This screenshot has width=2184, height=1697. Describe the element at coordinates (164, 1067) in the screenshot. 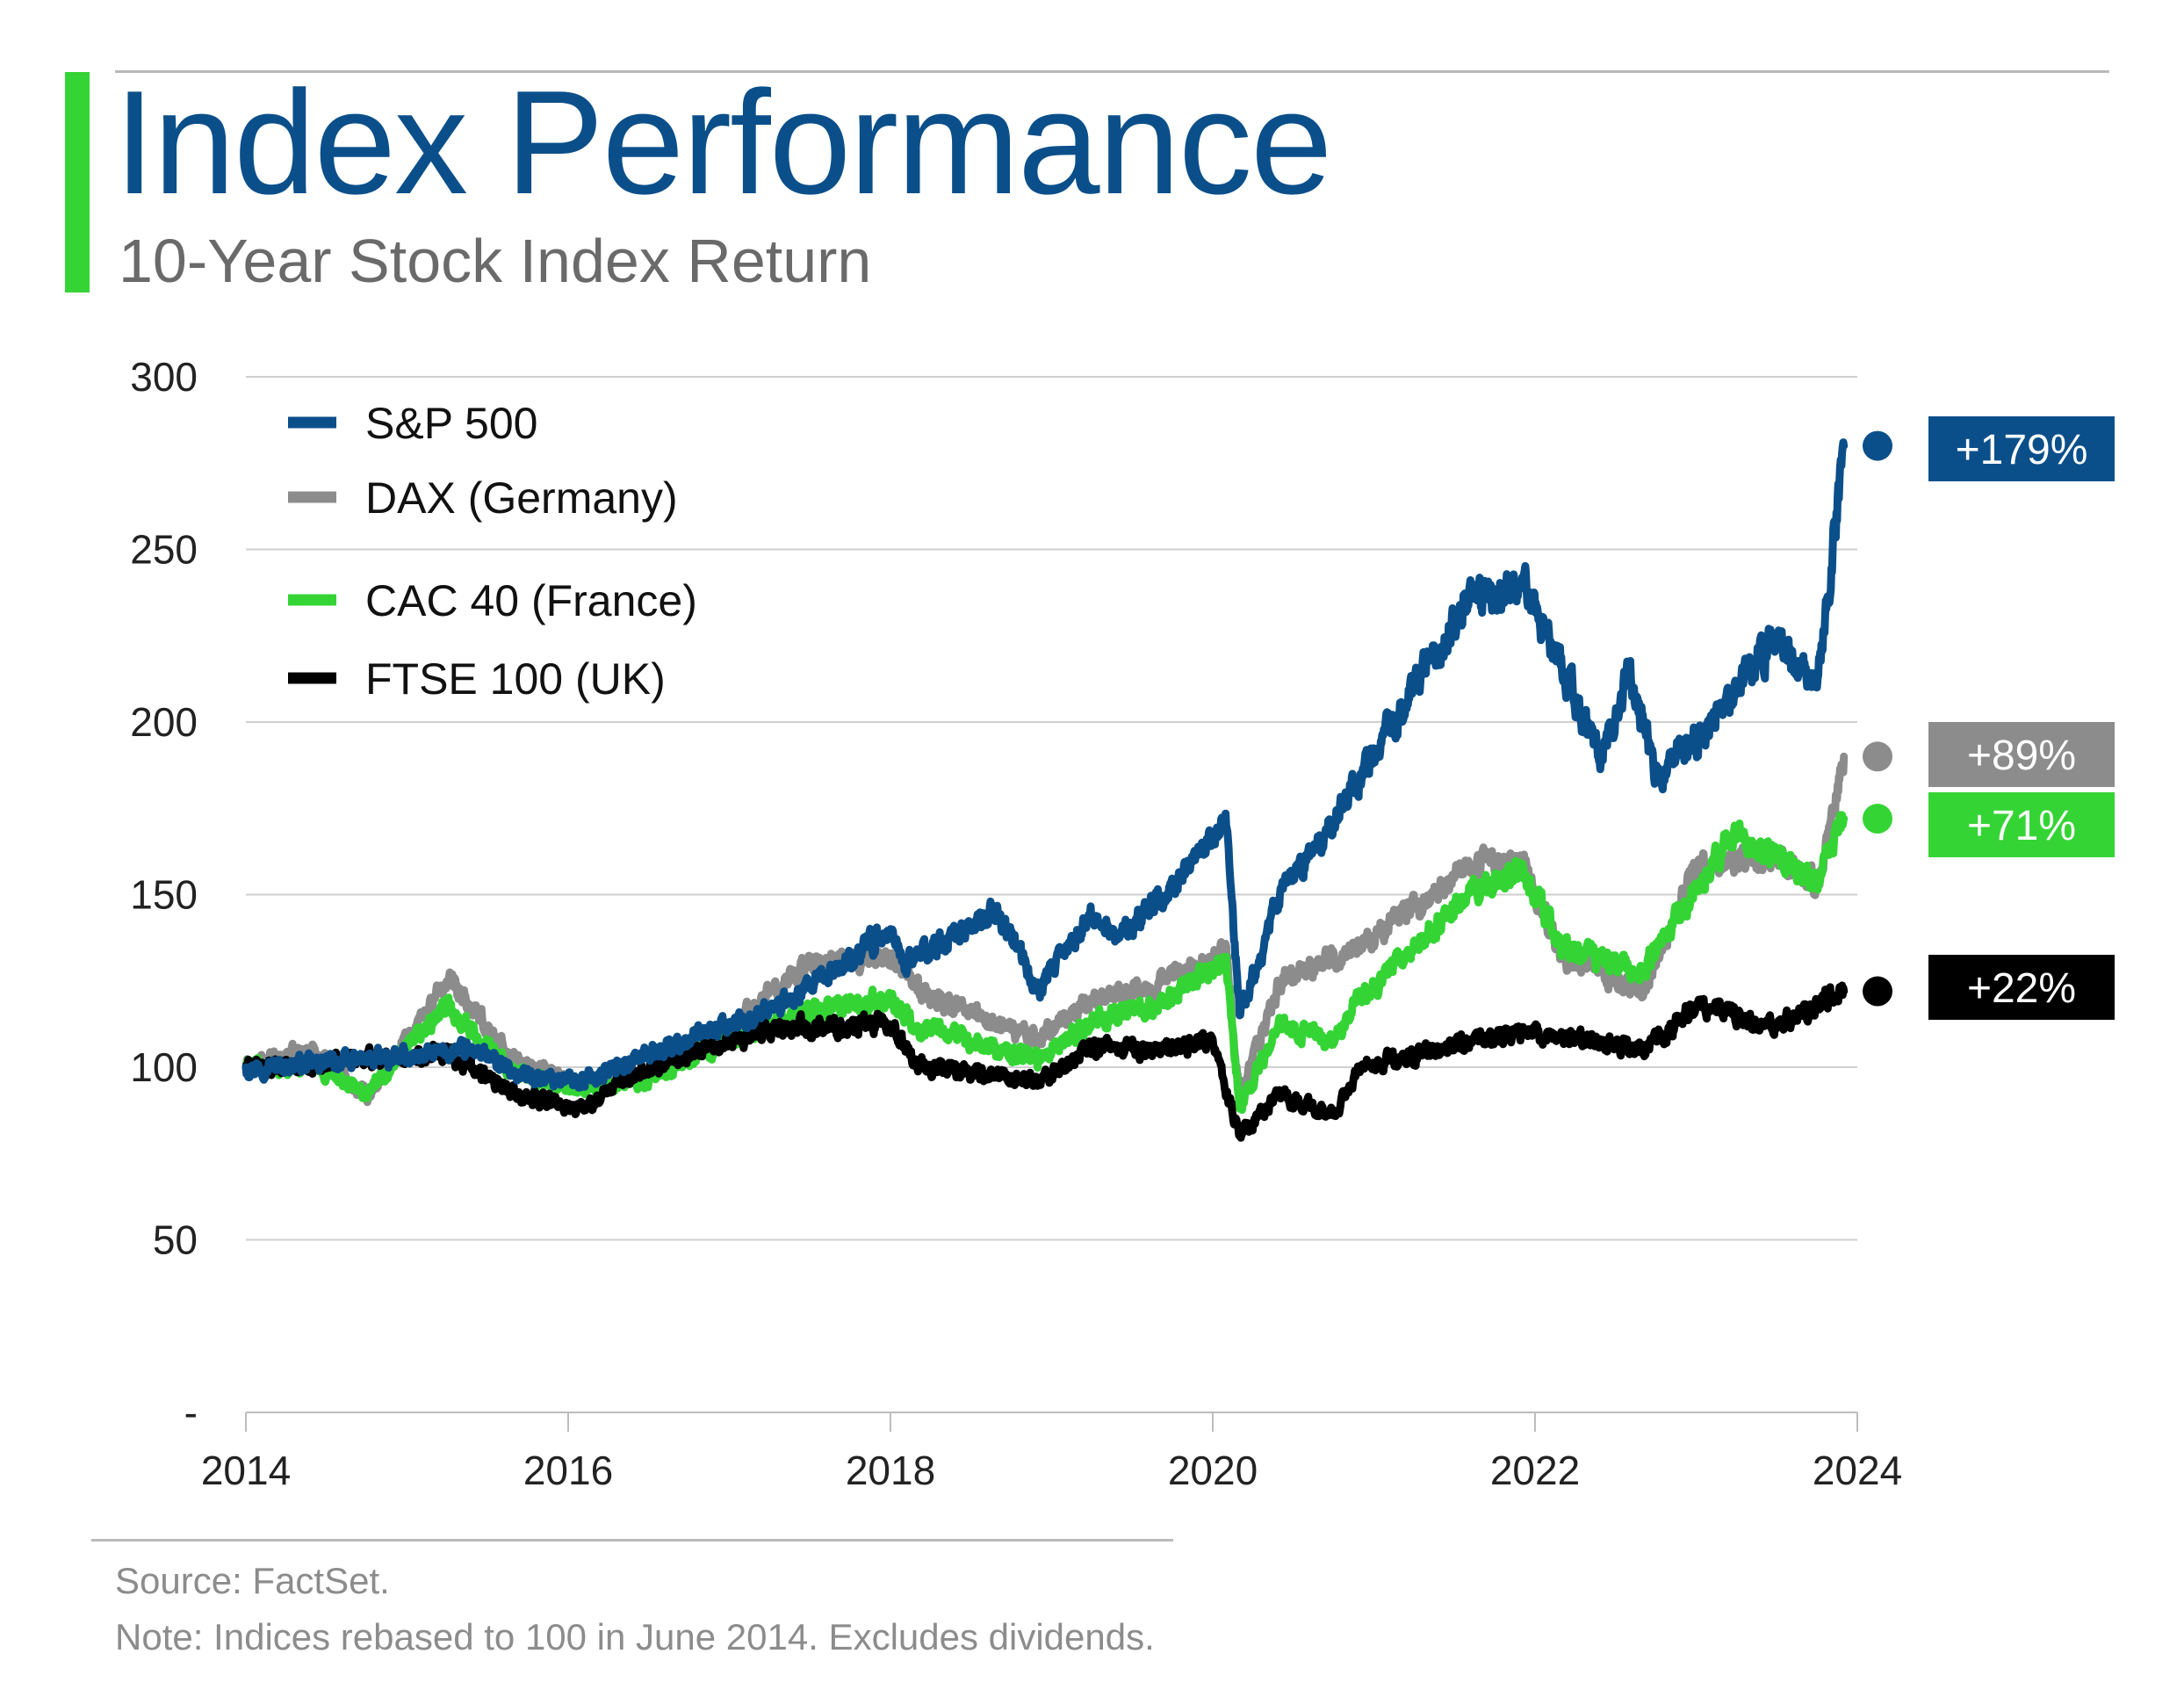

I see `y-tick-label: 100` at that location.